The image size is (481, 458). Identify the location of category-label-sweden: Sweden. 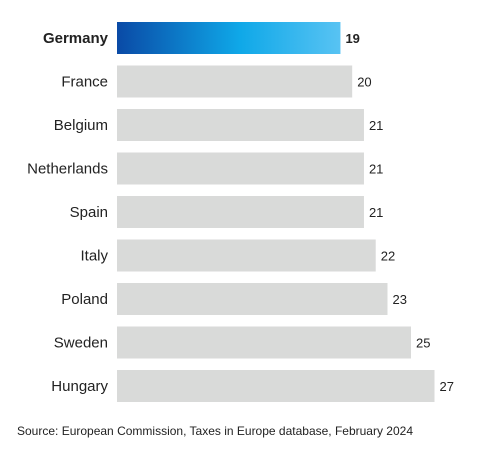
(81, 343).